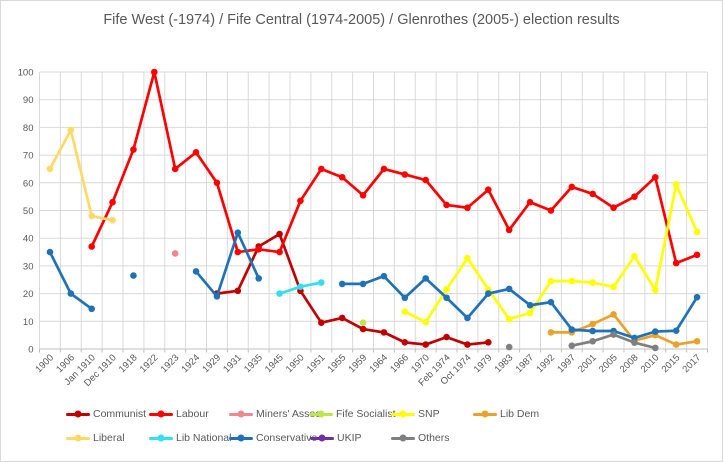 Image resolution: width=723 pixels, height=462 pixels. Describe the element at coordinates (128, 363) in the screenshot. I see `x-axis-label: 1918` at that location.